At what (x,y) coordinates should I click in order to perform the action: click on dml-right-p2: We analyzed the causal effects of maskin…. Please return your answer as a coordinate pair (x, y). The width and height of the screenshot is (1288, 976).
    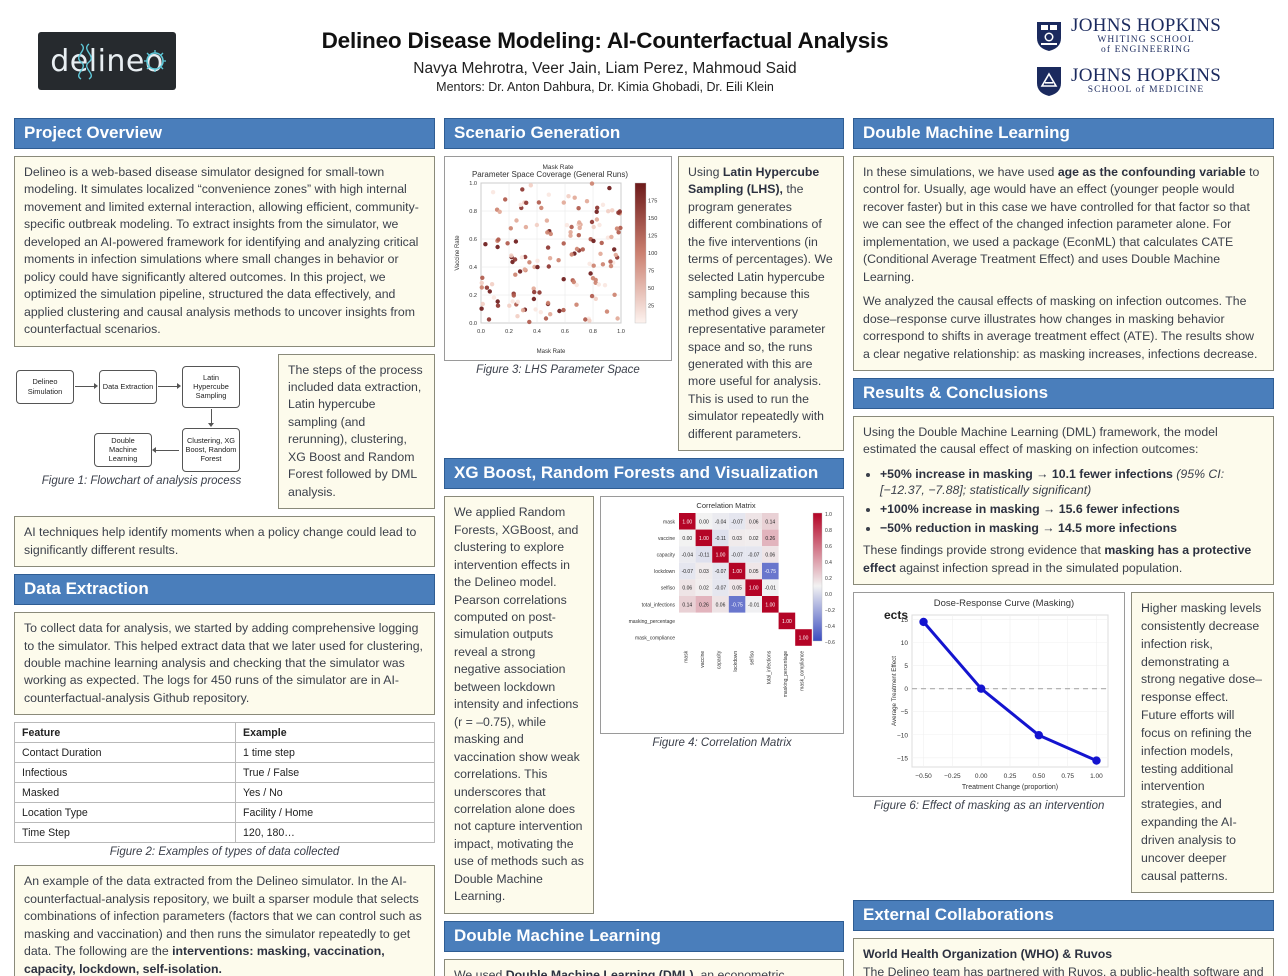
    Looking at the image, I should click on (1060, 327).